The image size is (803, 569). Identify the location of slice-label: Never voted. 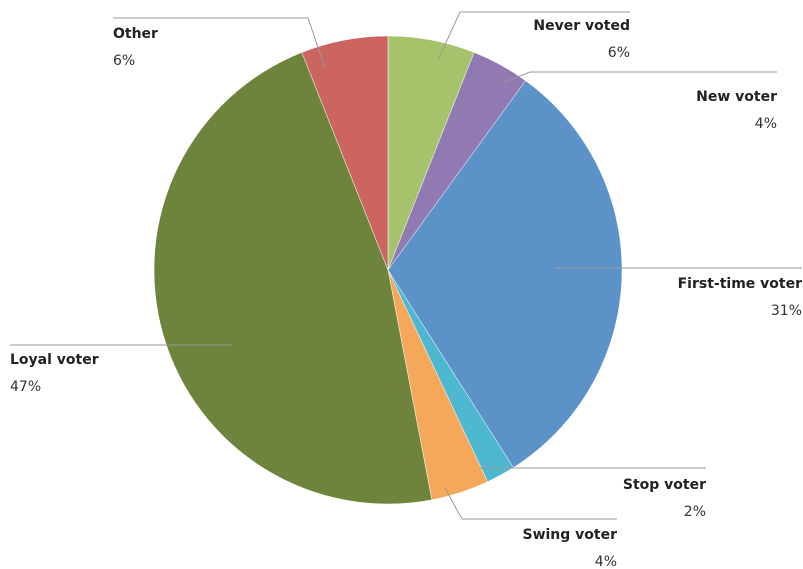
(581, 26).